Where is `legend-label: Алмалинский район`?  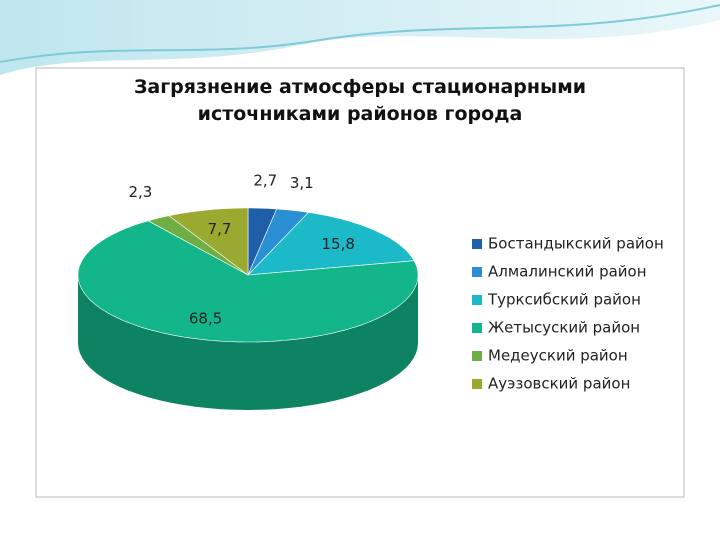 legend-label: Алмалинский район is located at coordinates (567, 272).